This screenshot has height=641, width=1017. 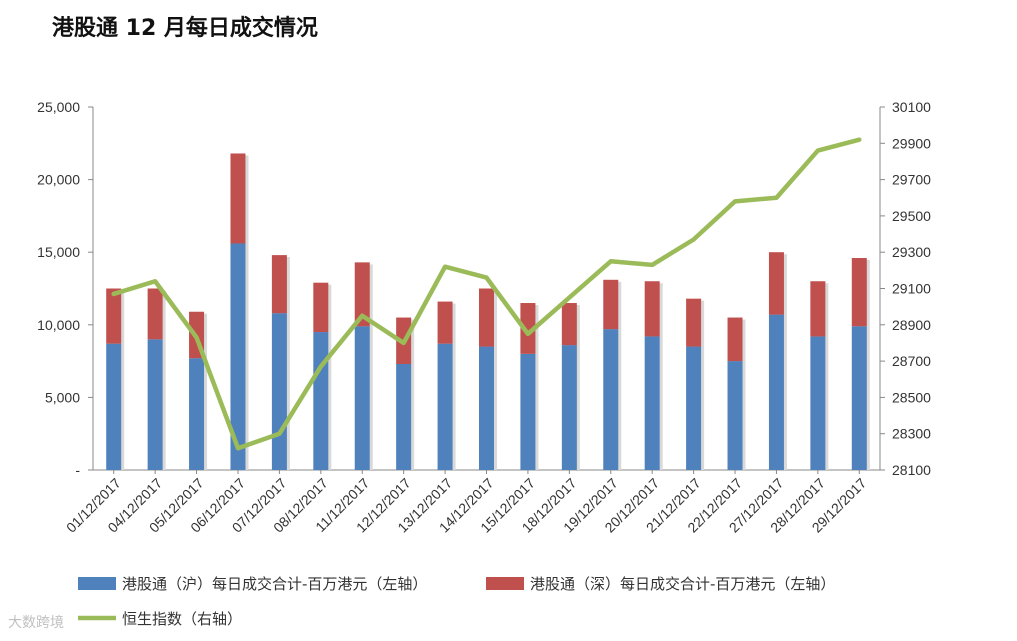 What do you see at coordinates (911, 325) in the screenshot?
I see `right-tick-label: 28900` at bounding box center [911, 325].